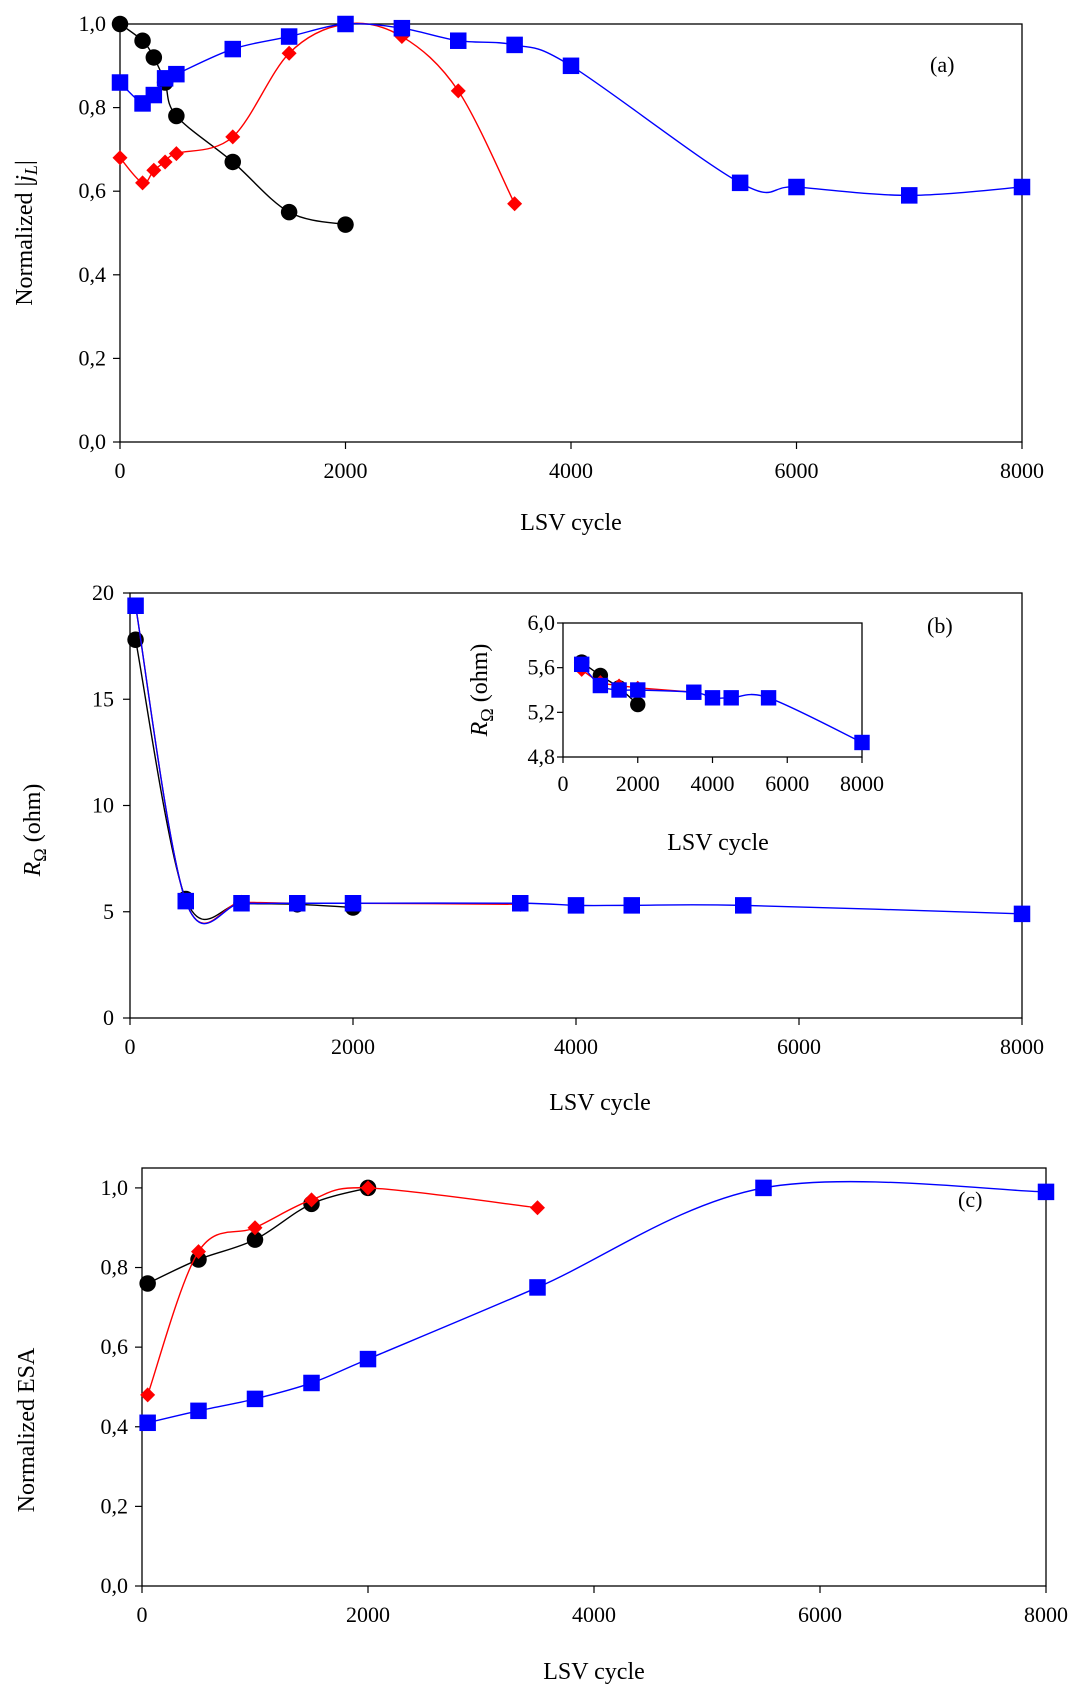  Describe the element at coordinates (115, 1426) in the screenshot. I see `y-tick-label: 0,4` at that location.